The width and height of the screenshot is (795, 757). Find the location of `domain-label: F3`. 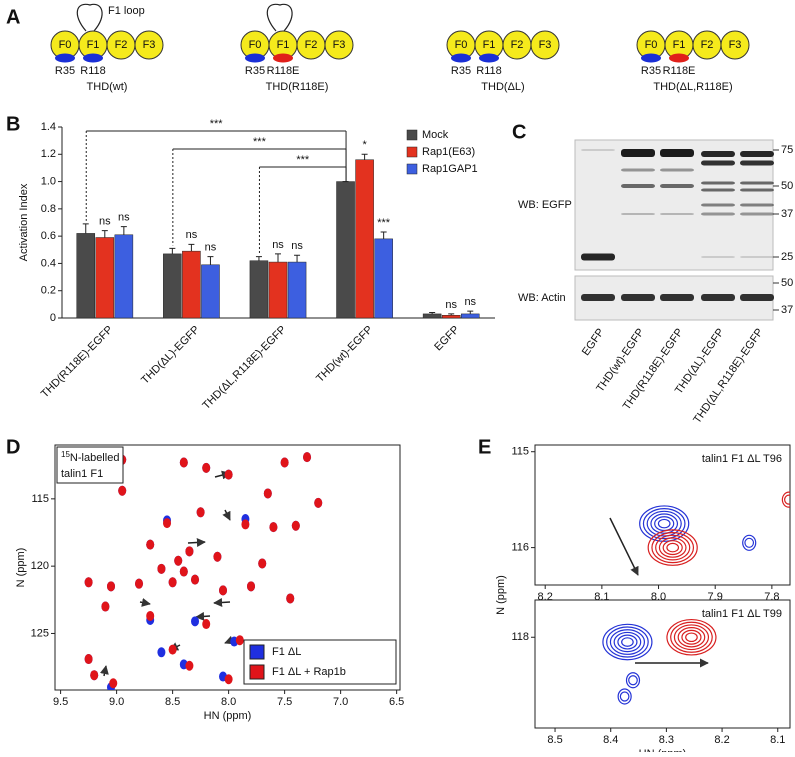

domain-label: F3 is located at coordinates (149, 45).